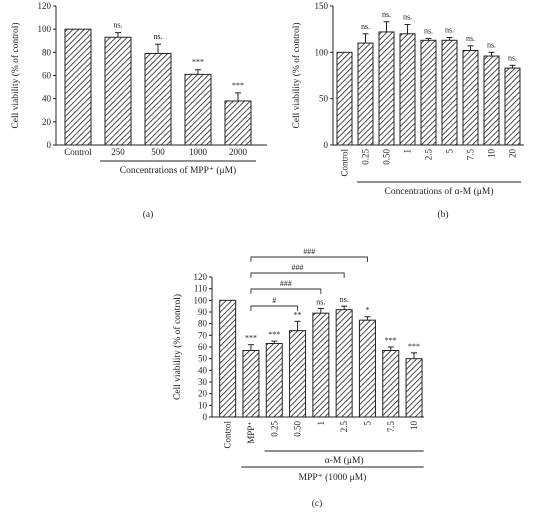  Describe the element at coordinates (158, 152) in the screenshot. I see `category-label: 500` at that location.